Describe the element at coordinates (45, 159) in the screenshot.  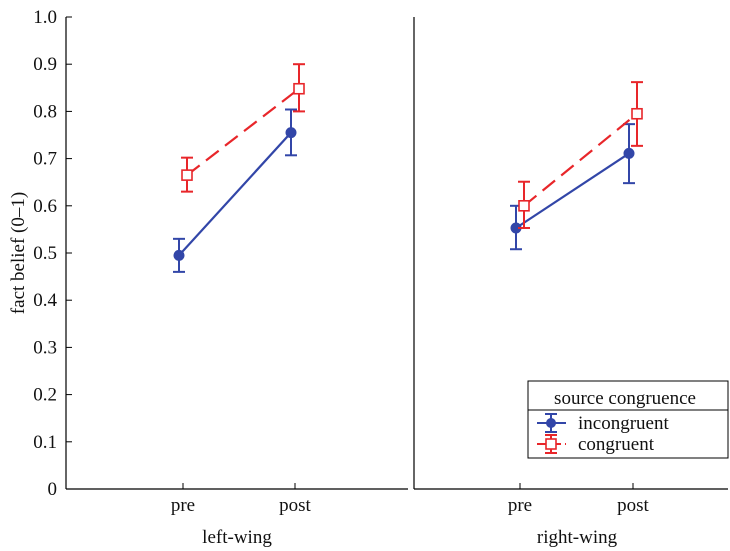
I see `y-tick-label: 0.7` at that location.